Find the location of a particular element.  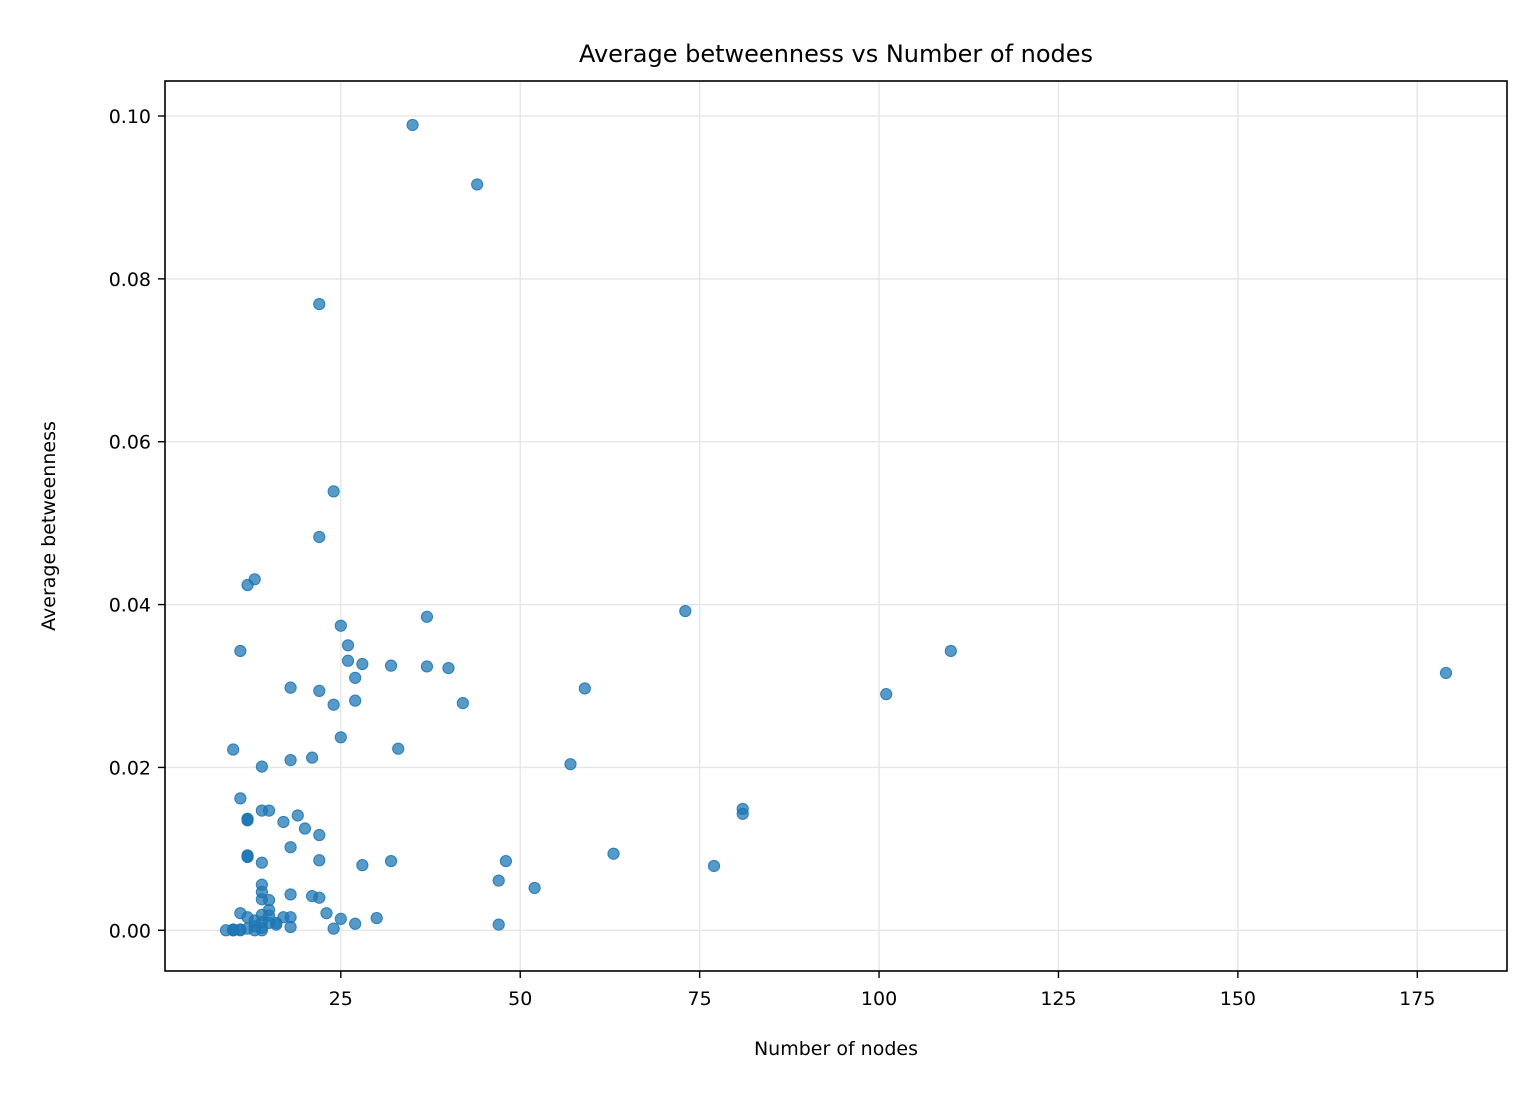

y-tick-label: 0.10 is located at coordinates (130, 117).